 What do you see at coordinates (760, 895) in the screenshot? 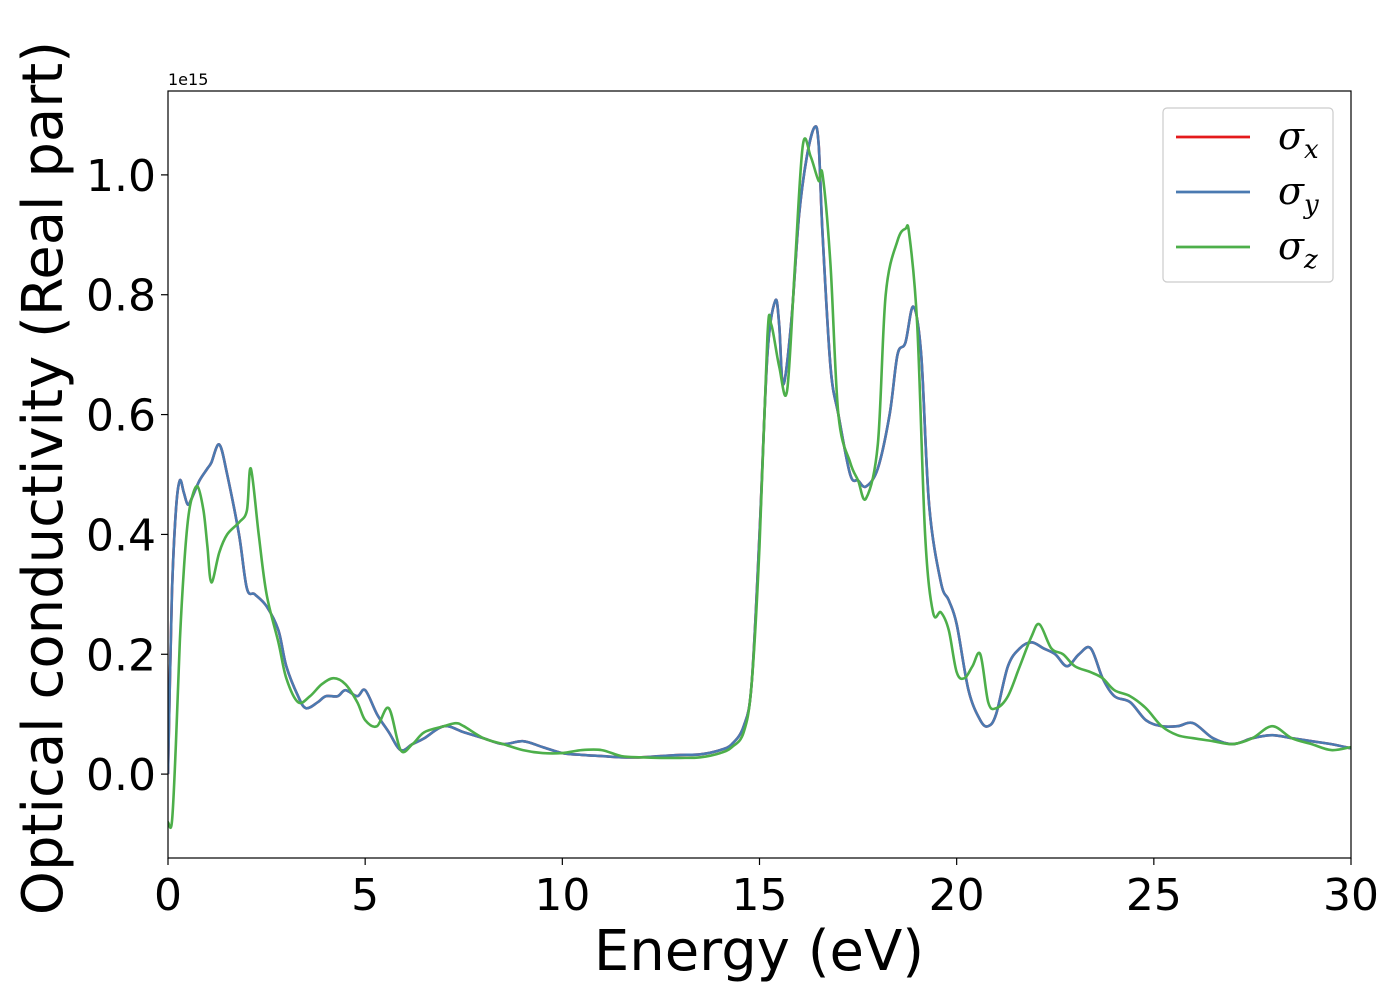
I see `x-tick-label: 15` at bounding box center [760, 895].